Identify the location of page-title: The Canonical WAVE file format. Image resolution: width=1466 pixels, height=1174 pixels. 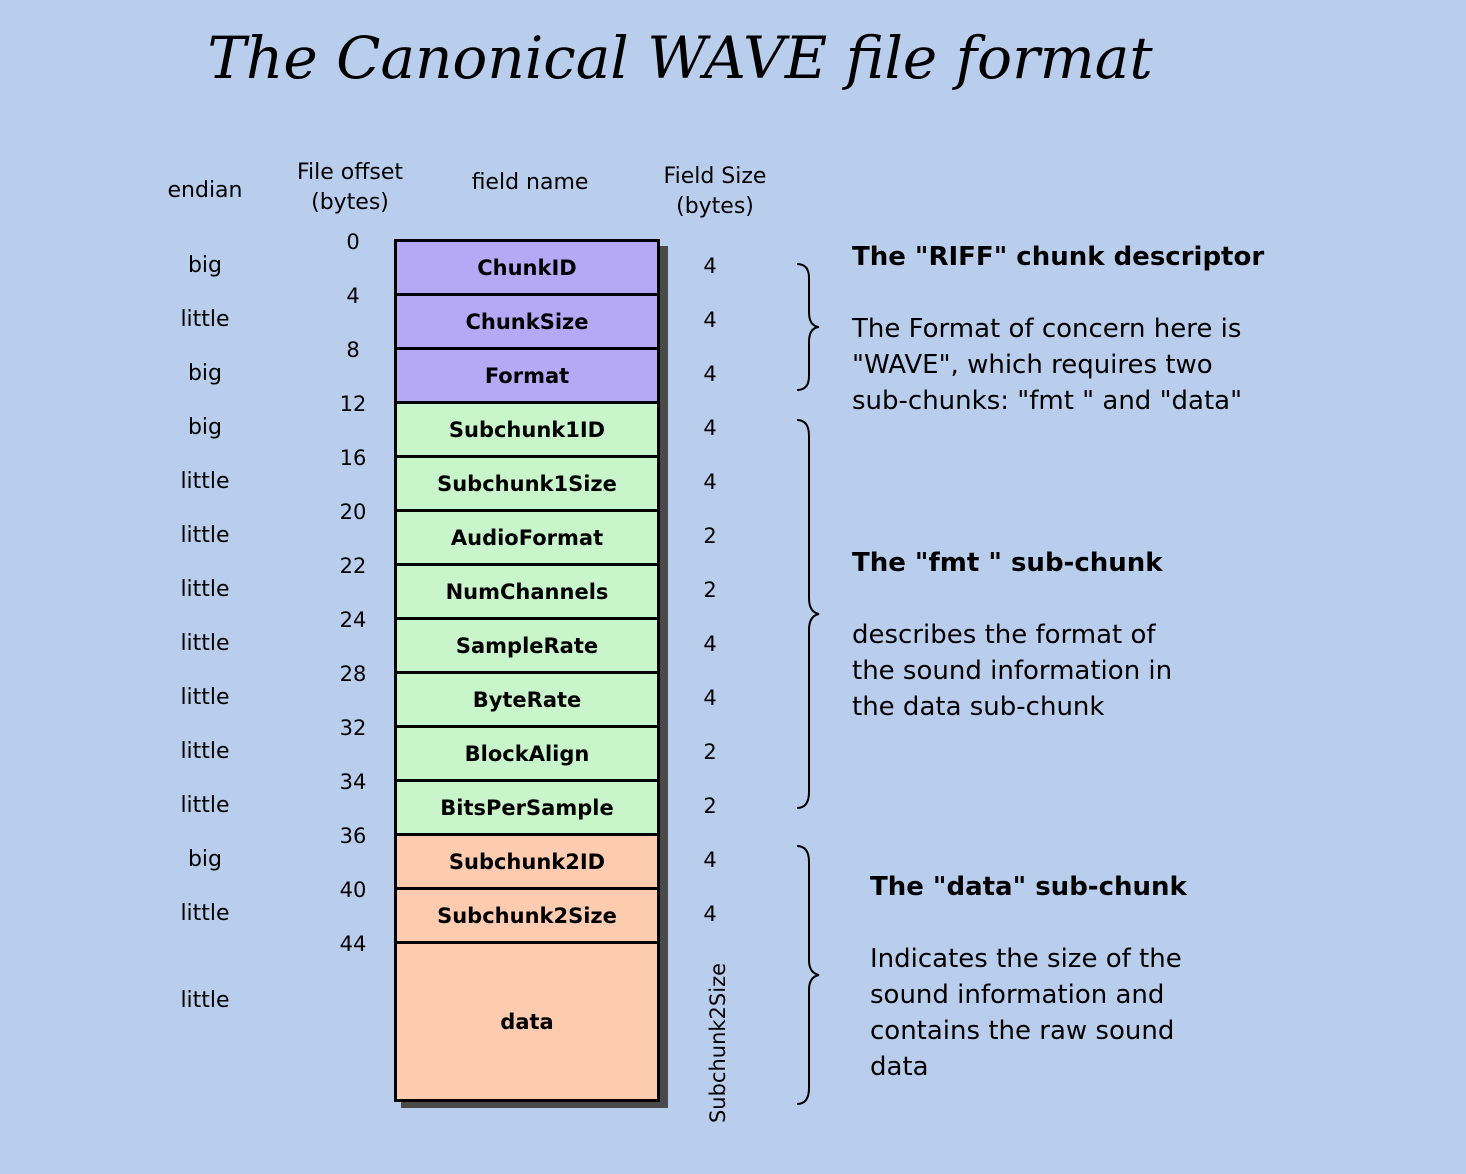
(680, 58).